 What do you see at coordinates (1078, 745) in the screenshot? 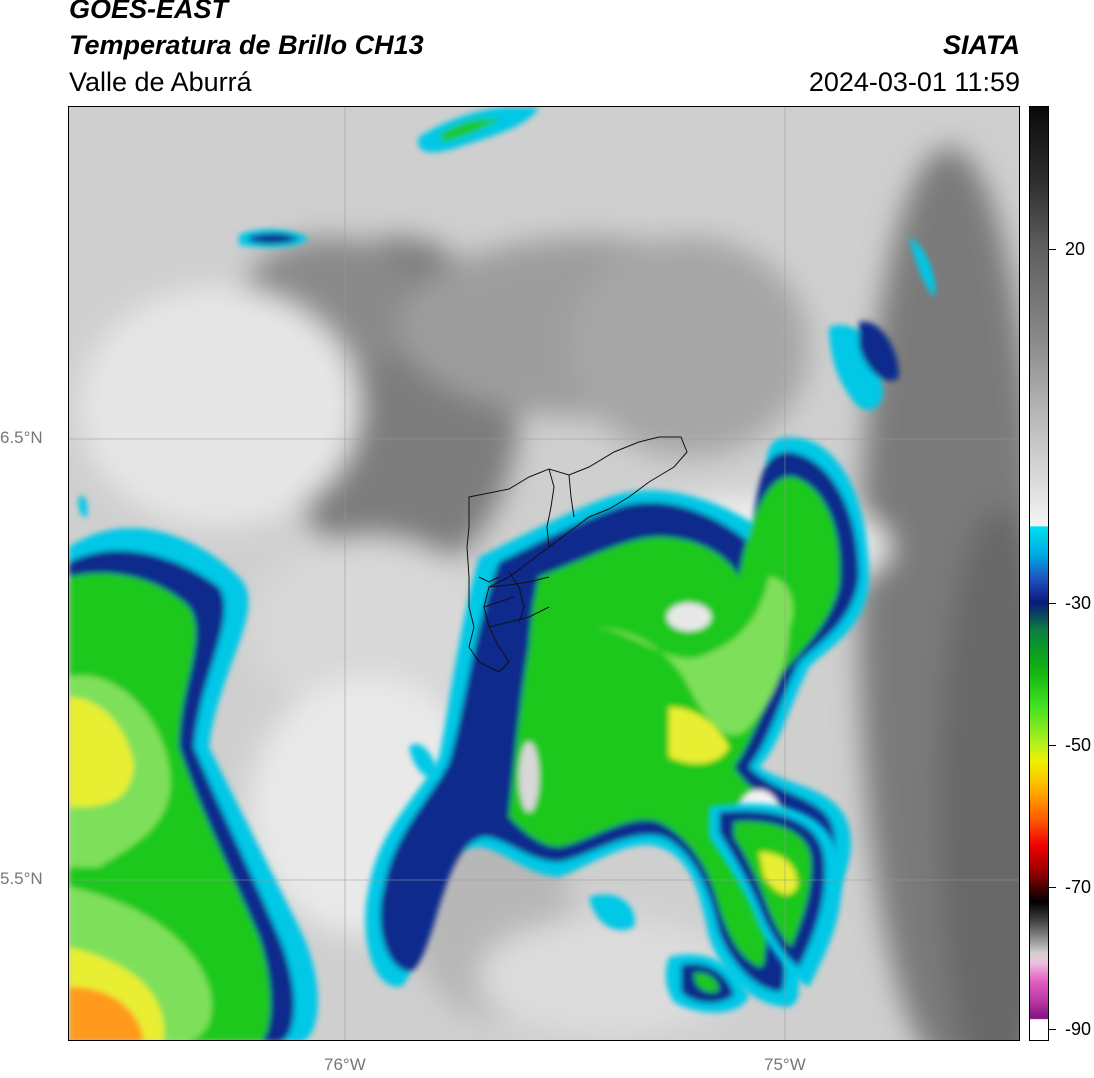
I see `colorbar-label-minus50: -50` at bounding box center [1078, 745].